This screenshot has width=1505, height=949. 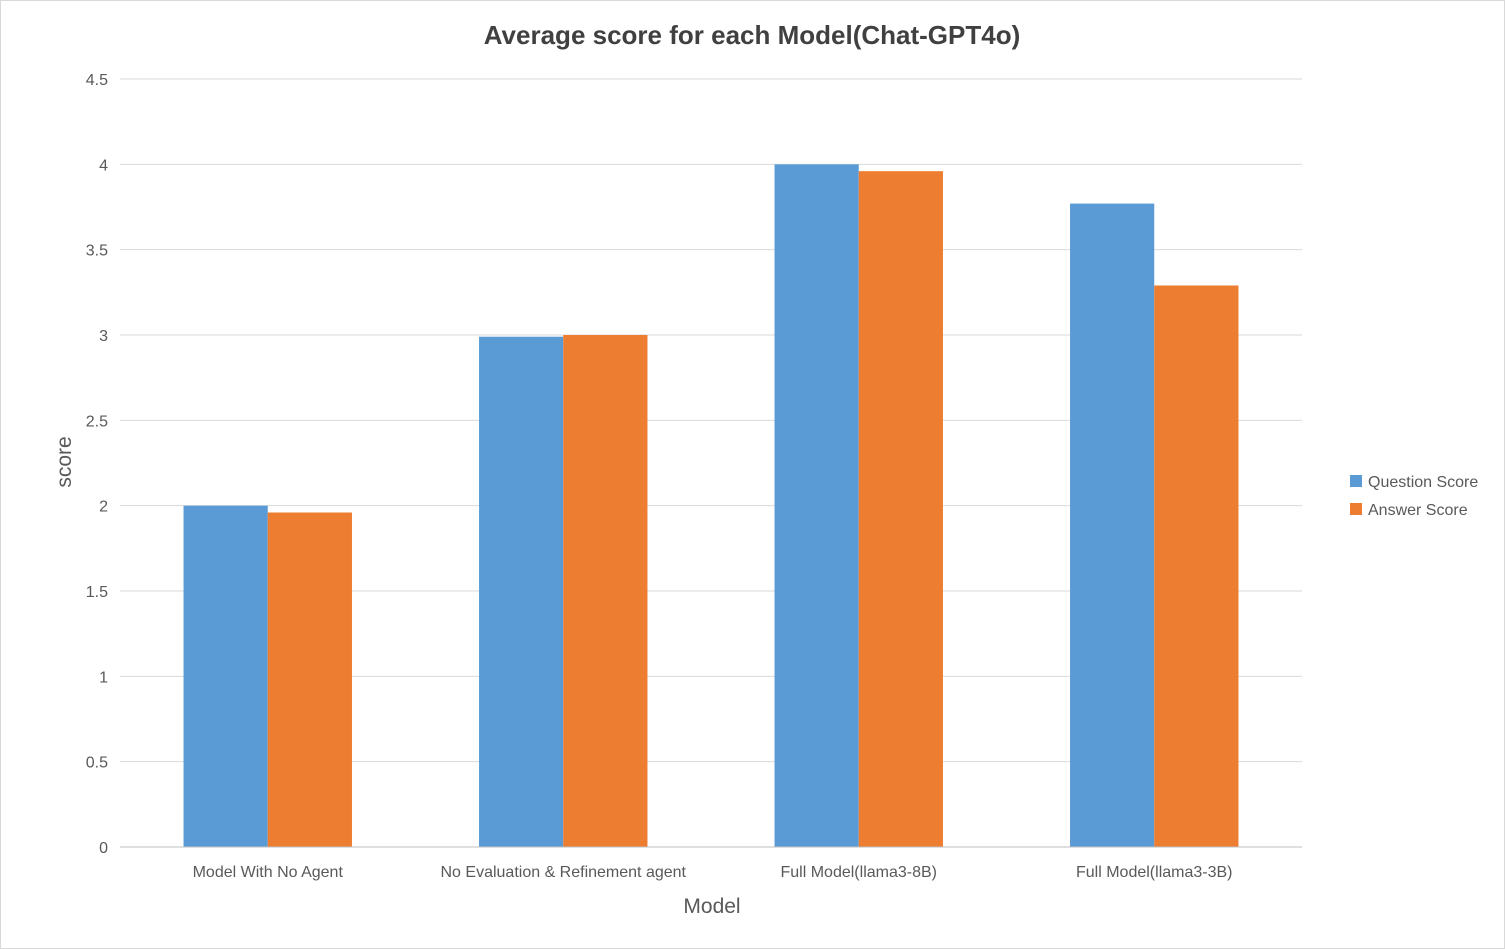 What do you see at coordinates (97, 251) in the screenshot?
I see `y-tick-label: 3.5` at bounding box center [97, 251].